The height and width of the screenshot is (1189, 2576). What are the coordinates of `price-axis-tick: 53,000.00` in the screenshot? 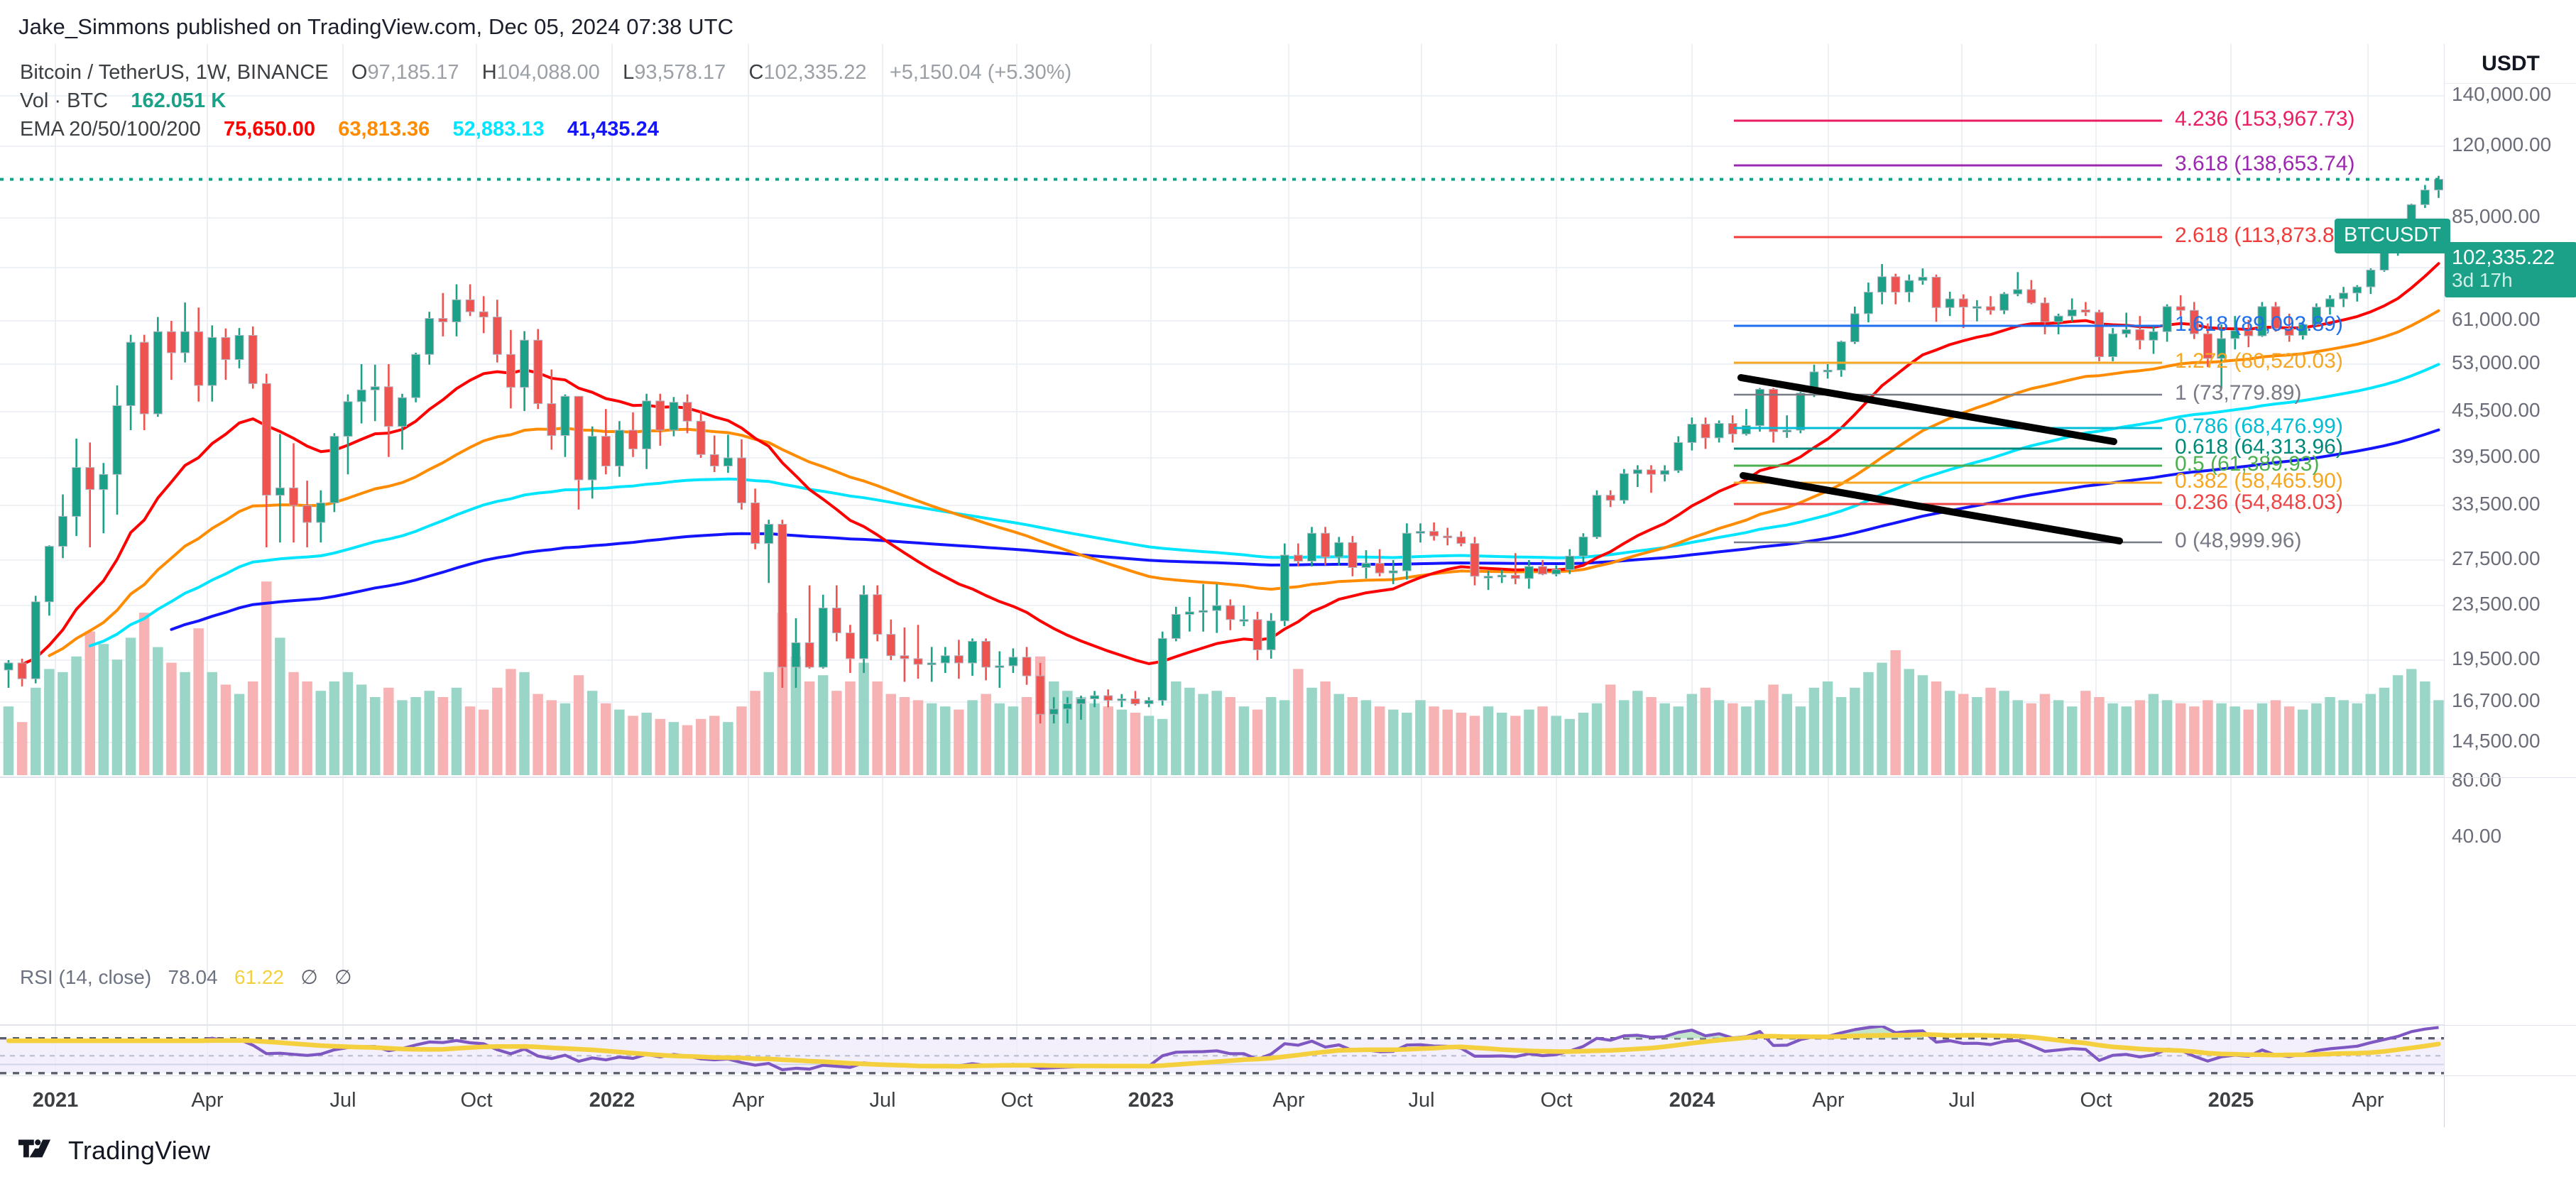 It's located at (2496, 362).